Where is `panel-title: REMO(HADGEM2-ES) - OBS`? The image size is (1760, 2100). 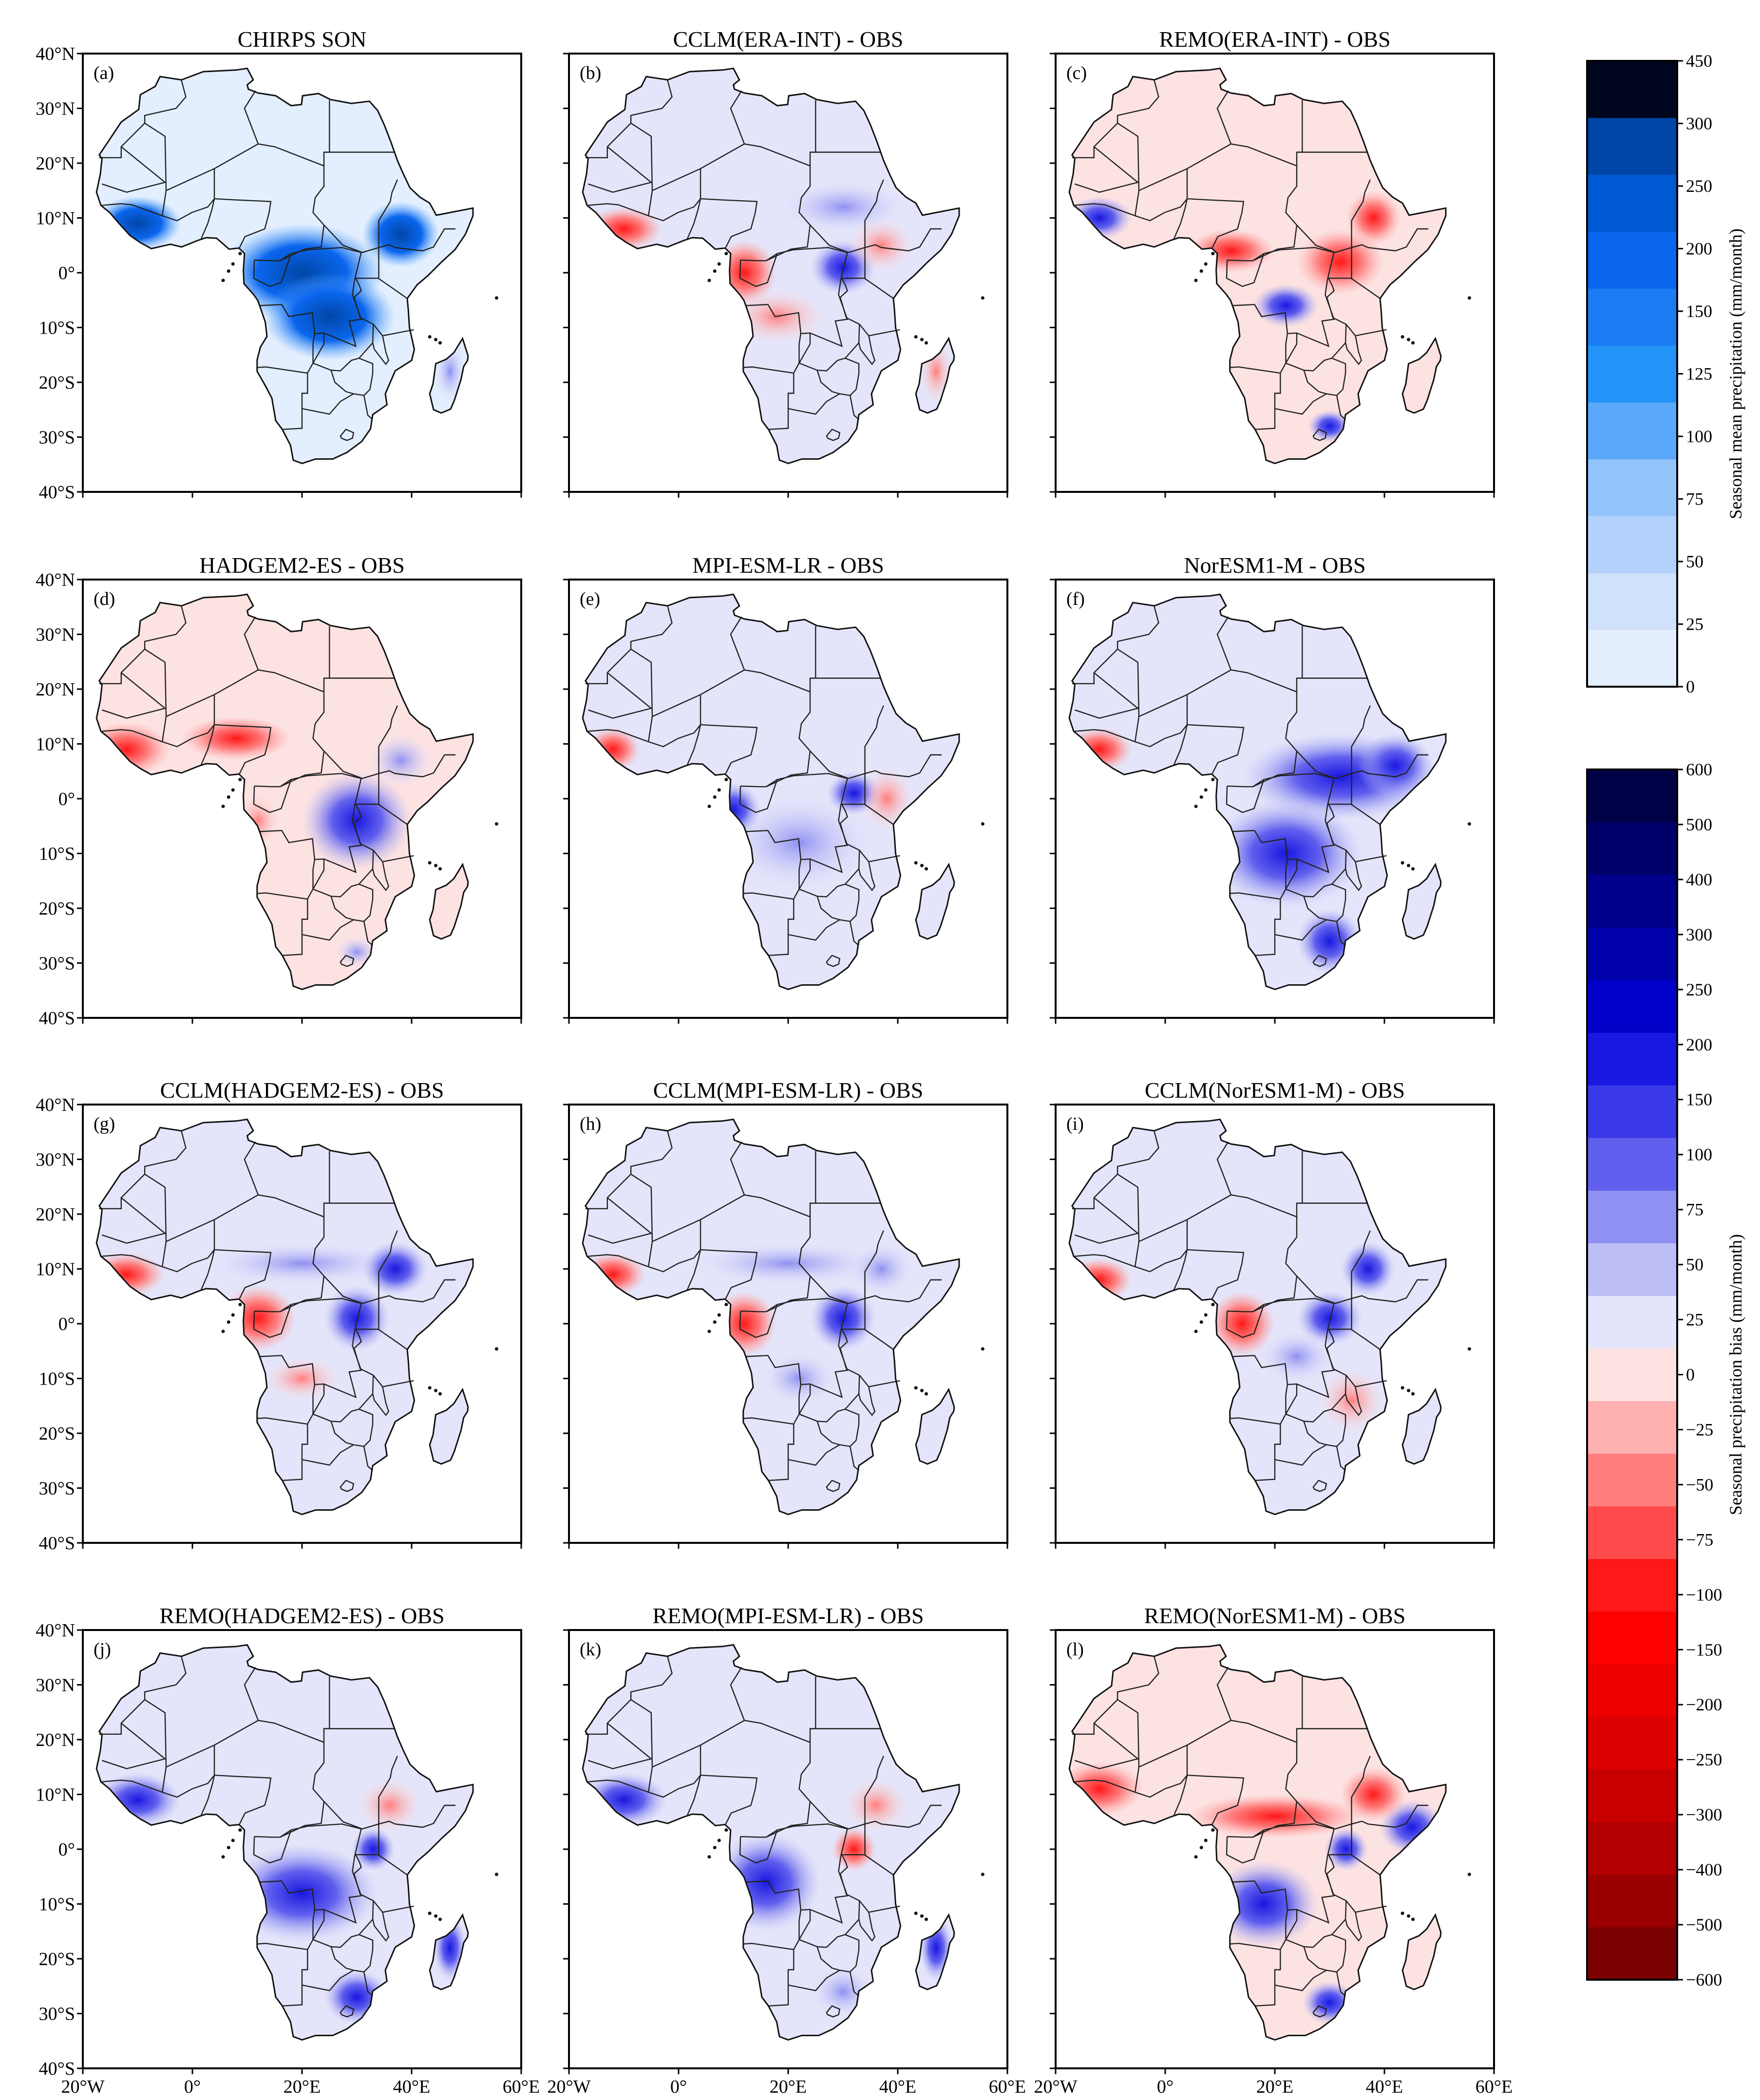 panel-title: REMO(HADGEM2-ES) - OBS is located at coordinates (301, 1615).